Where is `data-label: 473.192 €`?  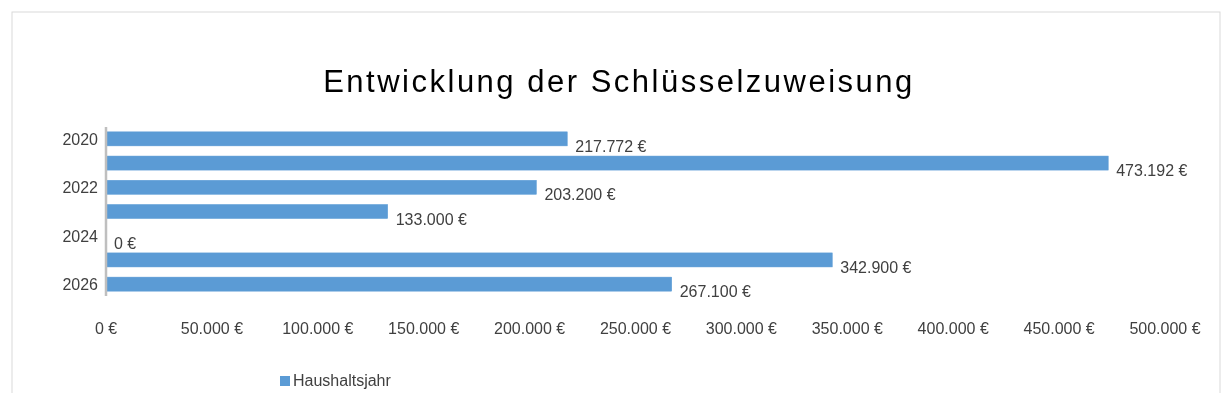 data-label: 473.192 € is located at coordinates (1152, 171).